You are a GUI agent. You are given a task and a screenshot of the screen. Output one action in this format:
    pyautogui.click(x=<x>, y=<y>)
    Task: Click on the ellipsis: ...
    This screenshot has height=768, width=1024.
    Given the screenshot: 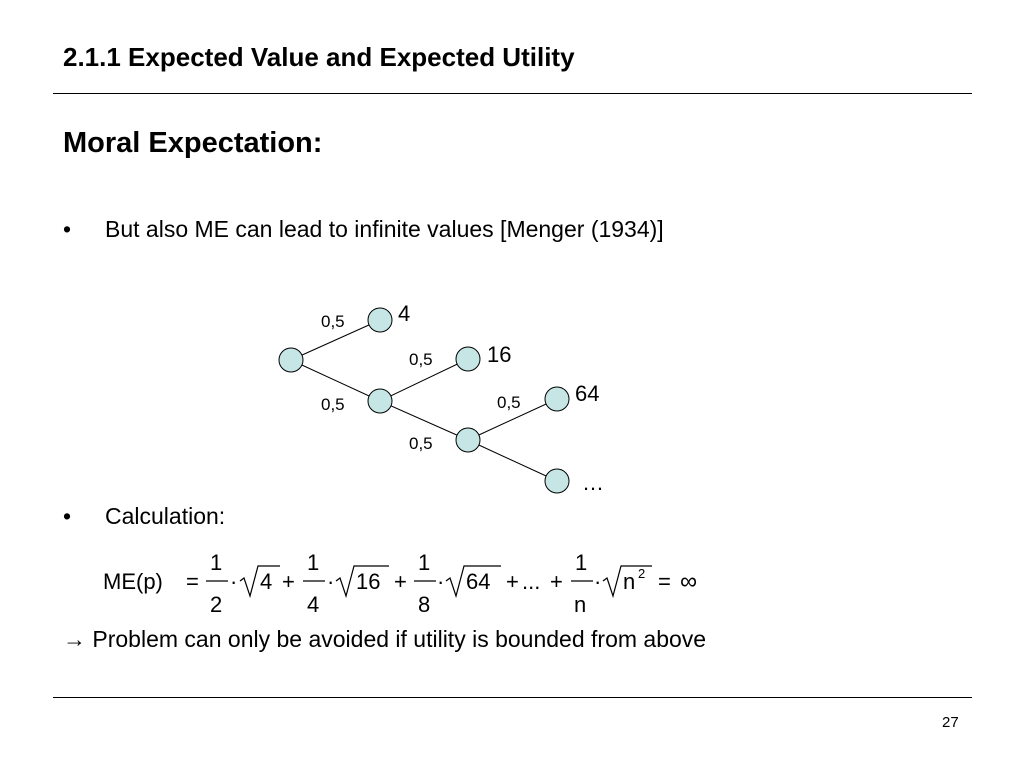 What is the action you would take?
    pyautogui.click(x=531, y=581)
    